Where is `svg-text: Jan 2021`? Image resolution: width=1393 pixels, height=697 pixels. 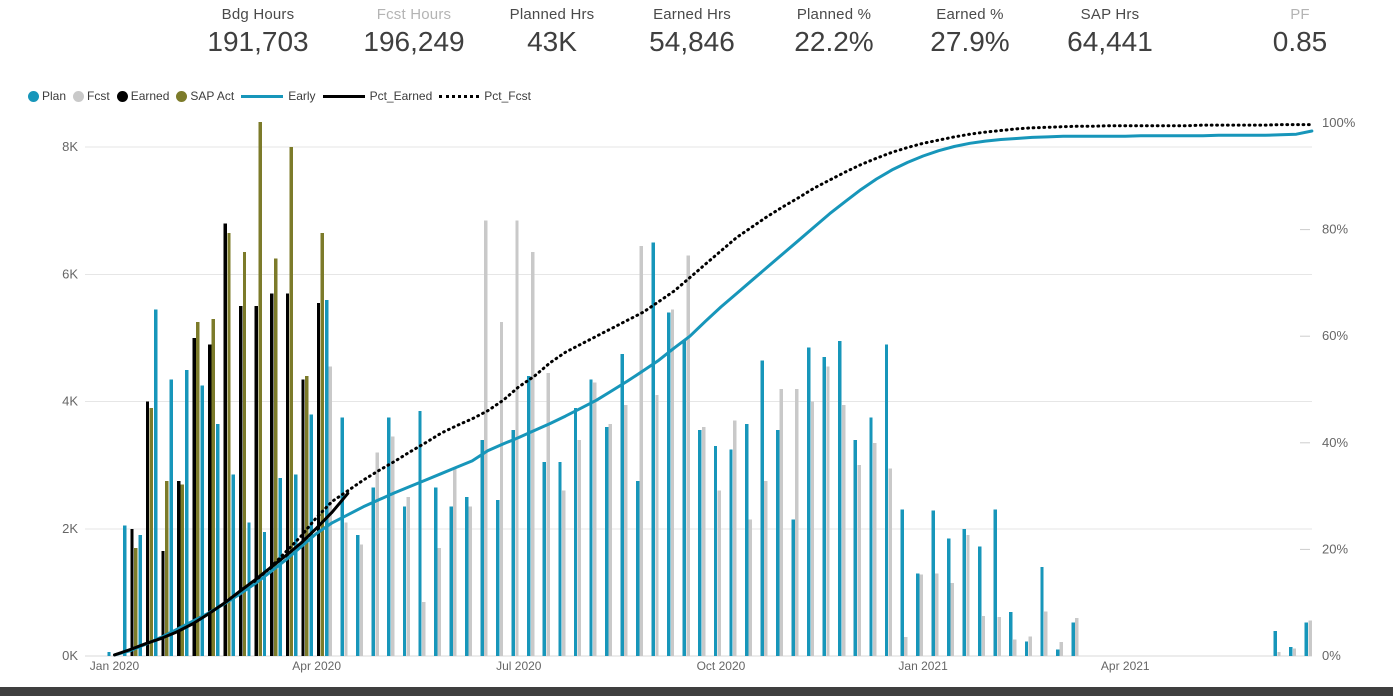 svg-text: Jan 2021 is located at coordinates (923, 666).